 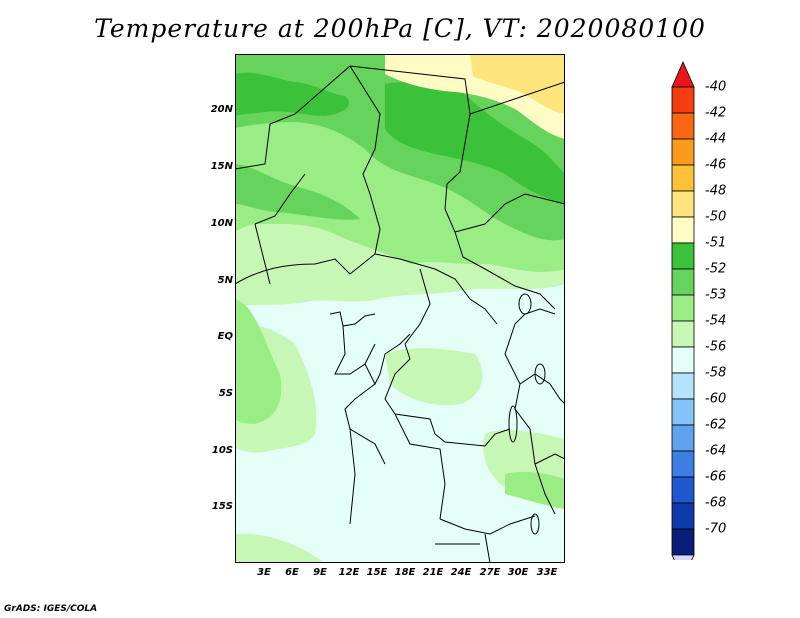 I want to click on colorbar-label: -44, so click(x=716, y=139).